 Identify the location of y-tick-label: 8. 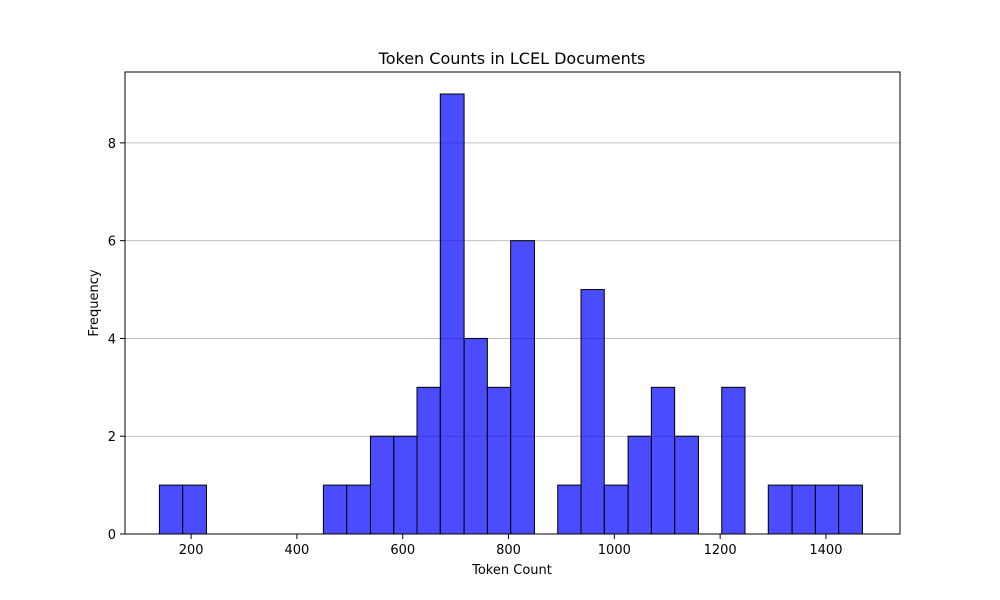
(112, 144).